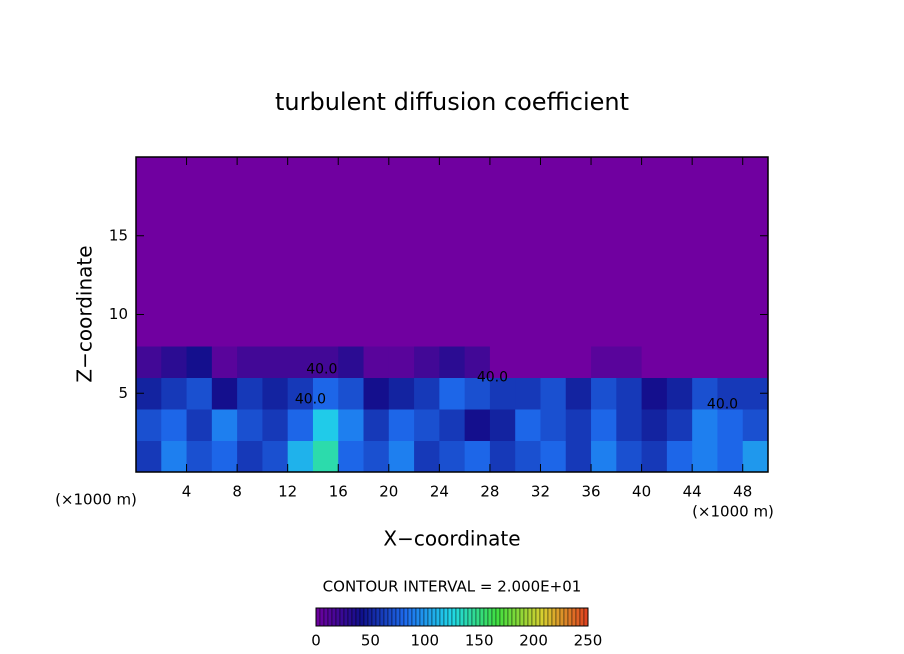 This screenshot has width=904, height=654. What do you see at coordinates (452, 587) in the screenshot?
I see `contour-interval: CONTOUR INTERVAL = 2.000E+01` at bounding box center [452, 587].